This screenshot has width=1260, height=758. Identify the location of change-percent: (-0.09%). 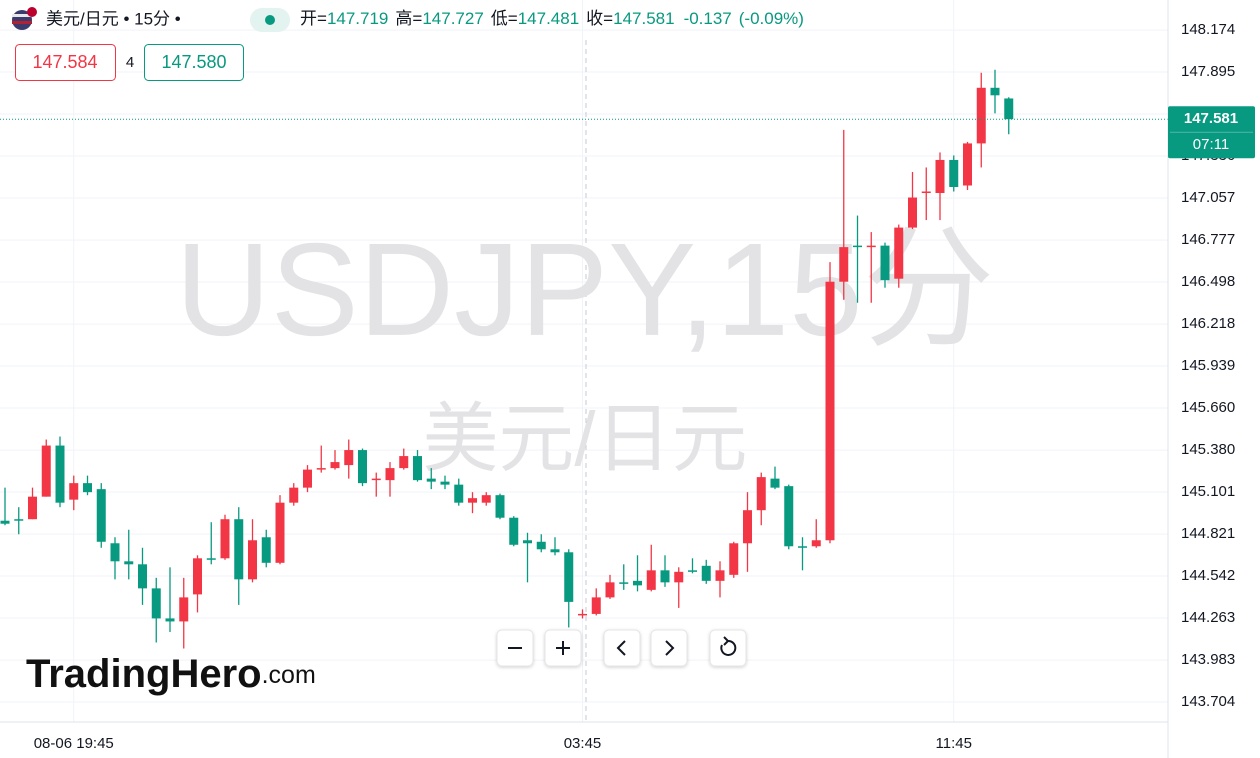
(771, 18).